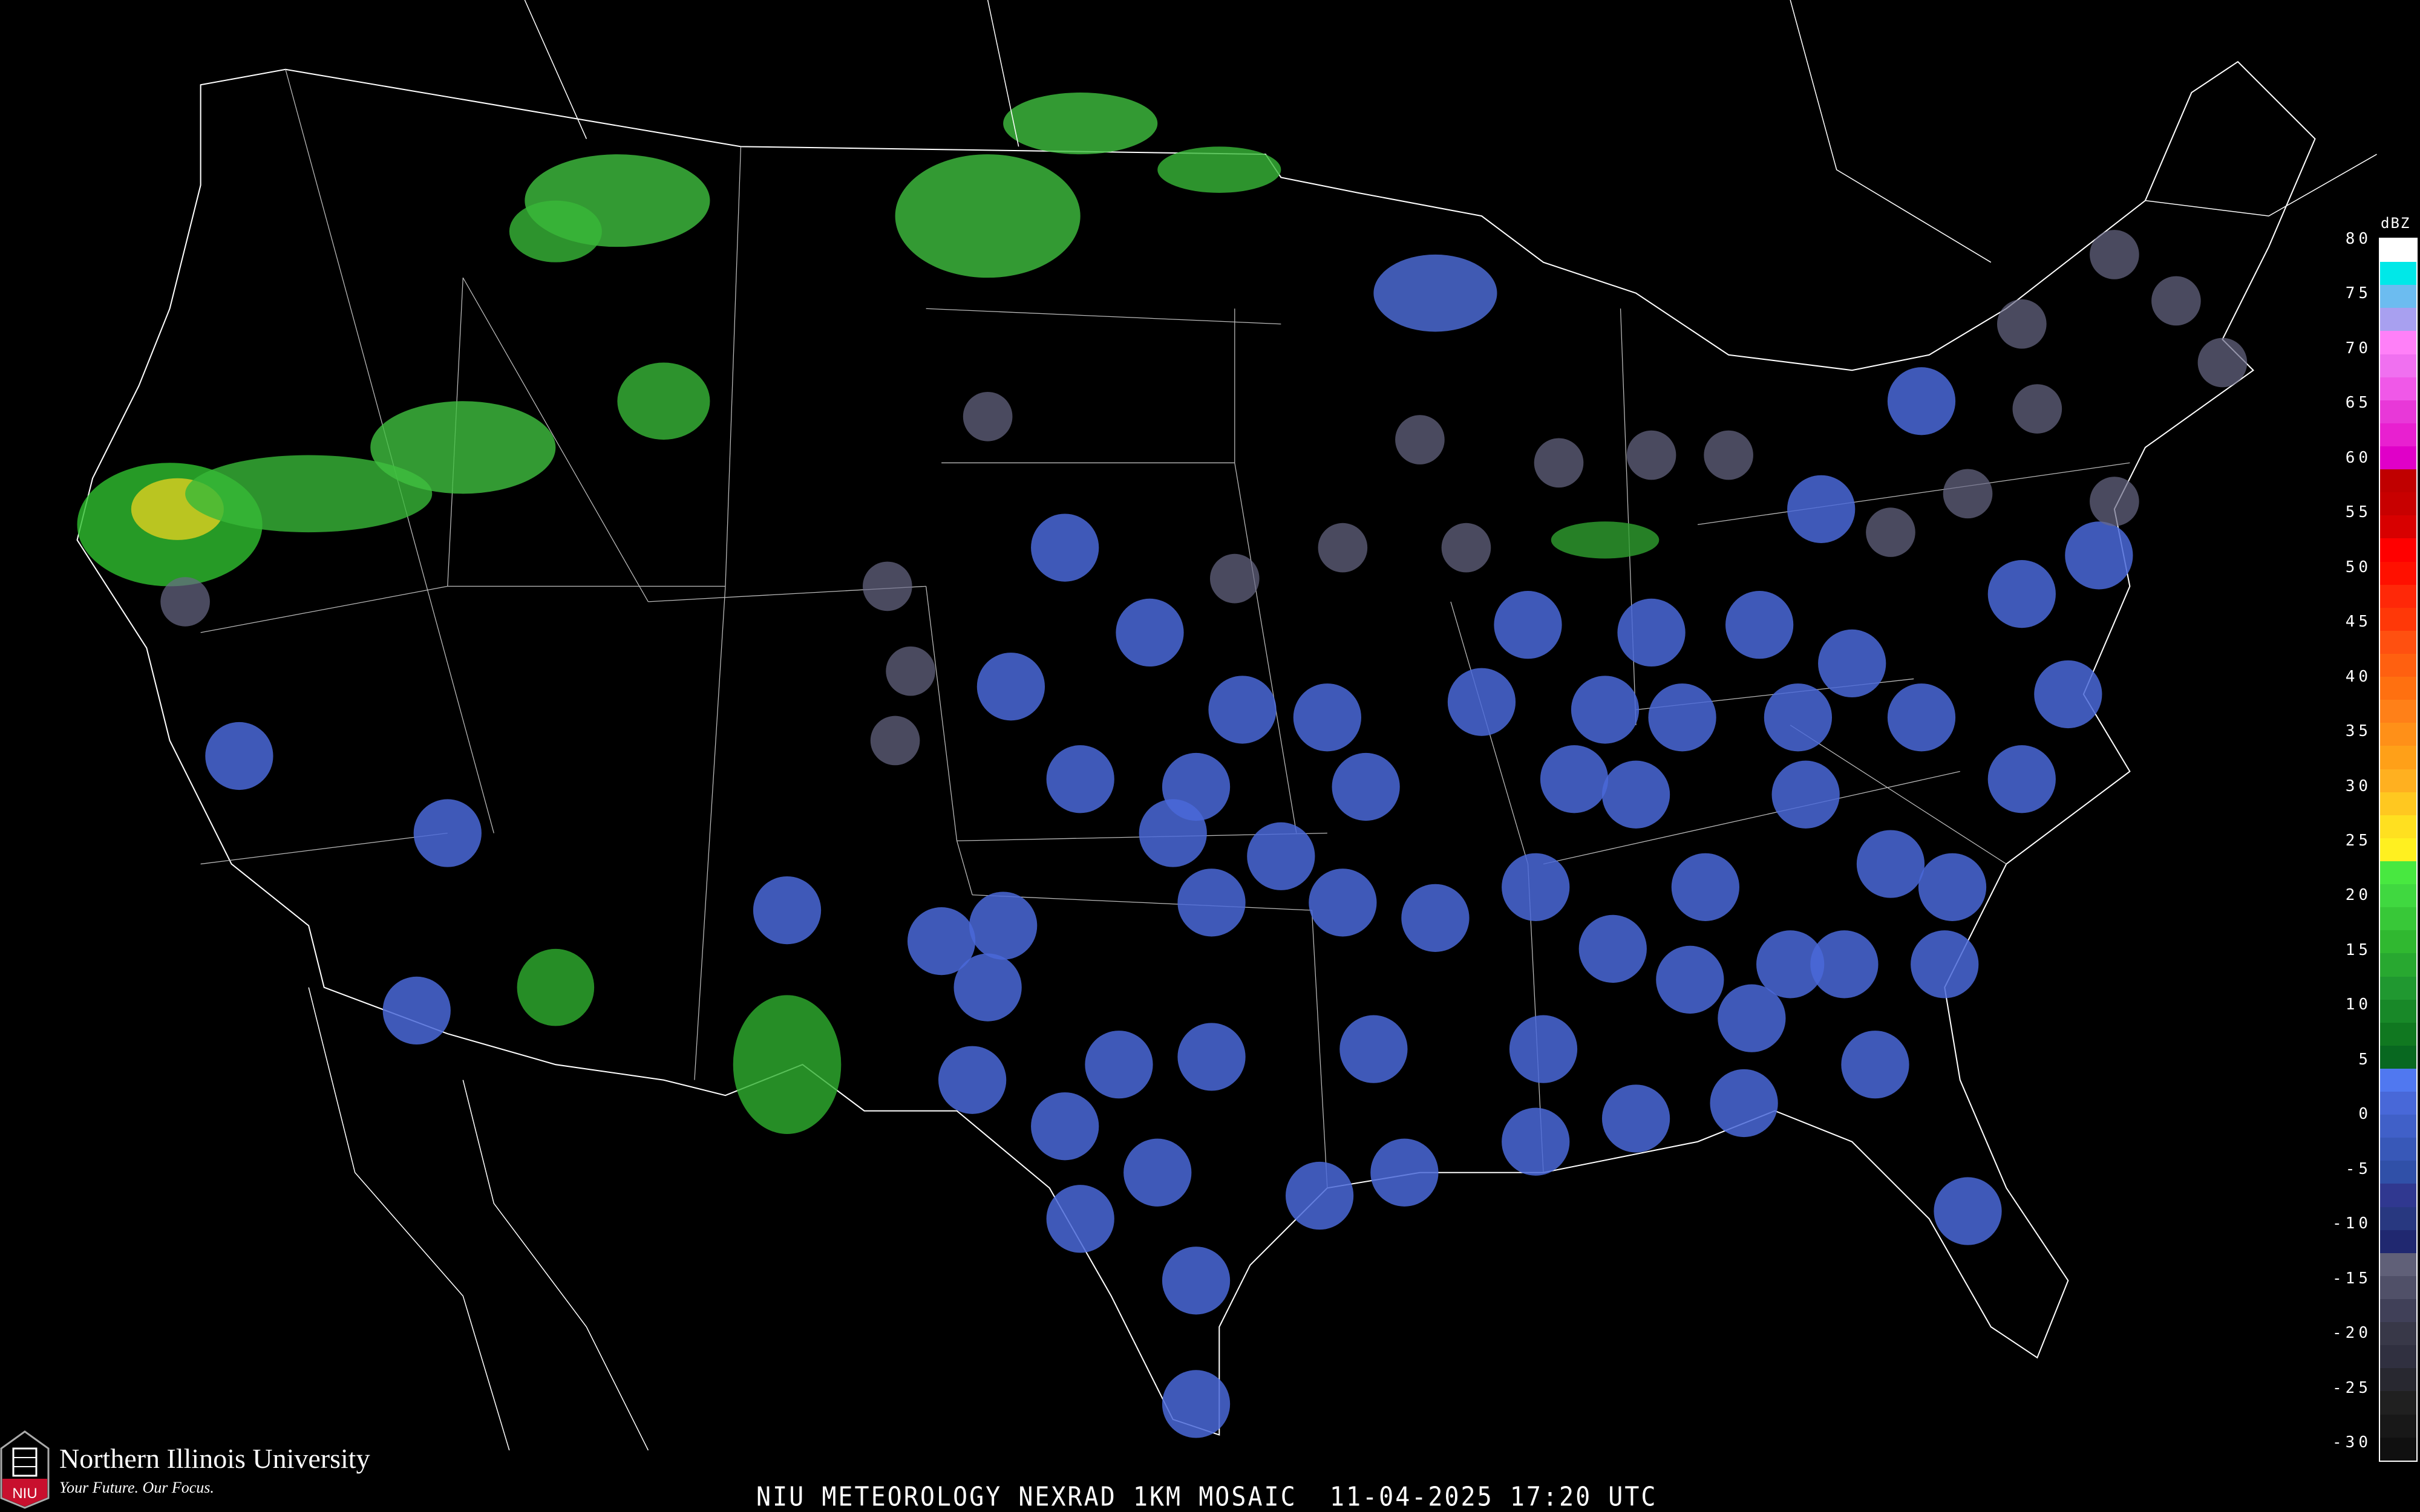 Image resolution: width=2420 pixels, height=1512 pixels. Describe the element at coordinates (2358, 1168) in the screenshot. I see `legend-label: -5` at that location.